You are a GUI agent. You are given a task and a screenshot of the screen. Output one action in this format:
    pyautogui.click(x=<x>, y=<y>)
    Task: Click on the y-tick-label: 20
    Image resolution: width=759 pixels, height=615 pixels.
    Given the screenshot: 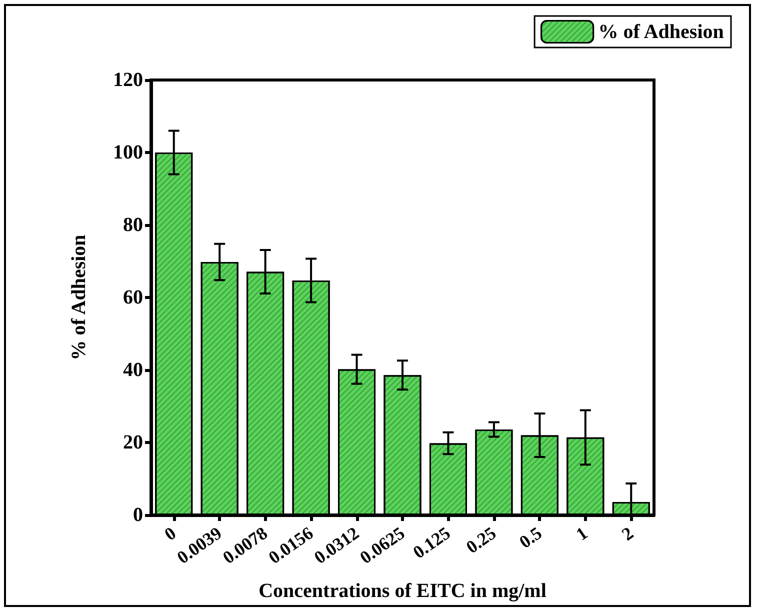 What is the action you would take?
    pyautogui.click(x=133, y=443)
    